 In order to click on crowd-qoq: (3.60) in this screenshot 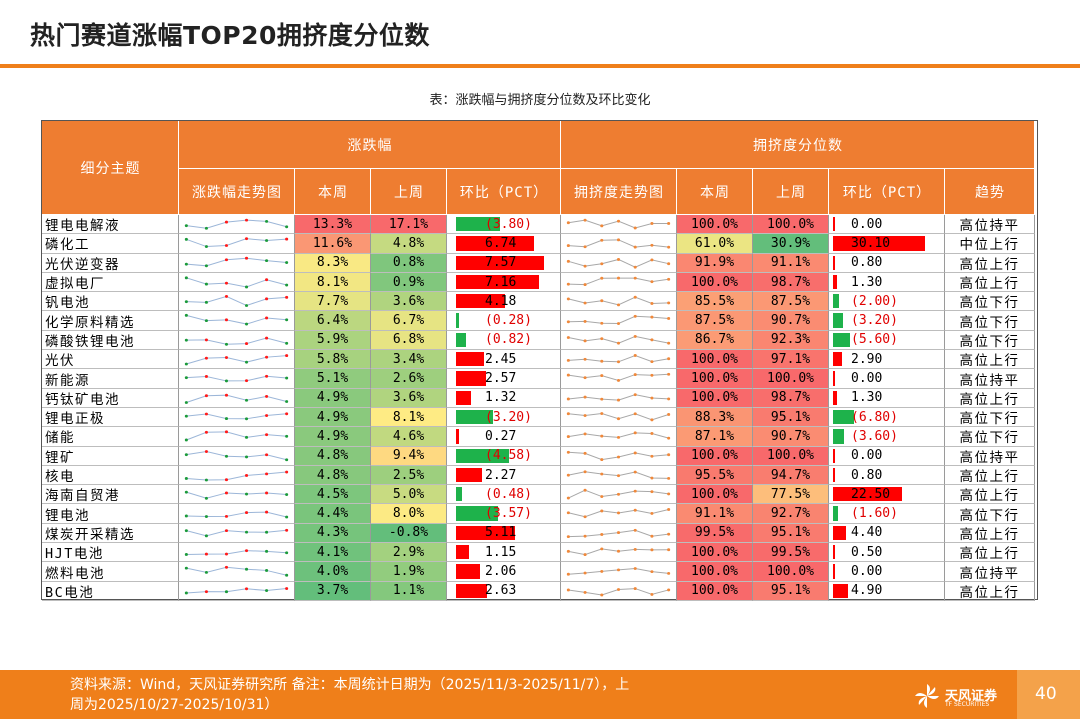, I will do `click(887, 437)`.